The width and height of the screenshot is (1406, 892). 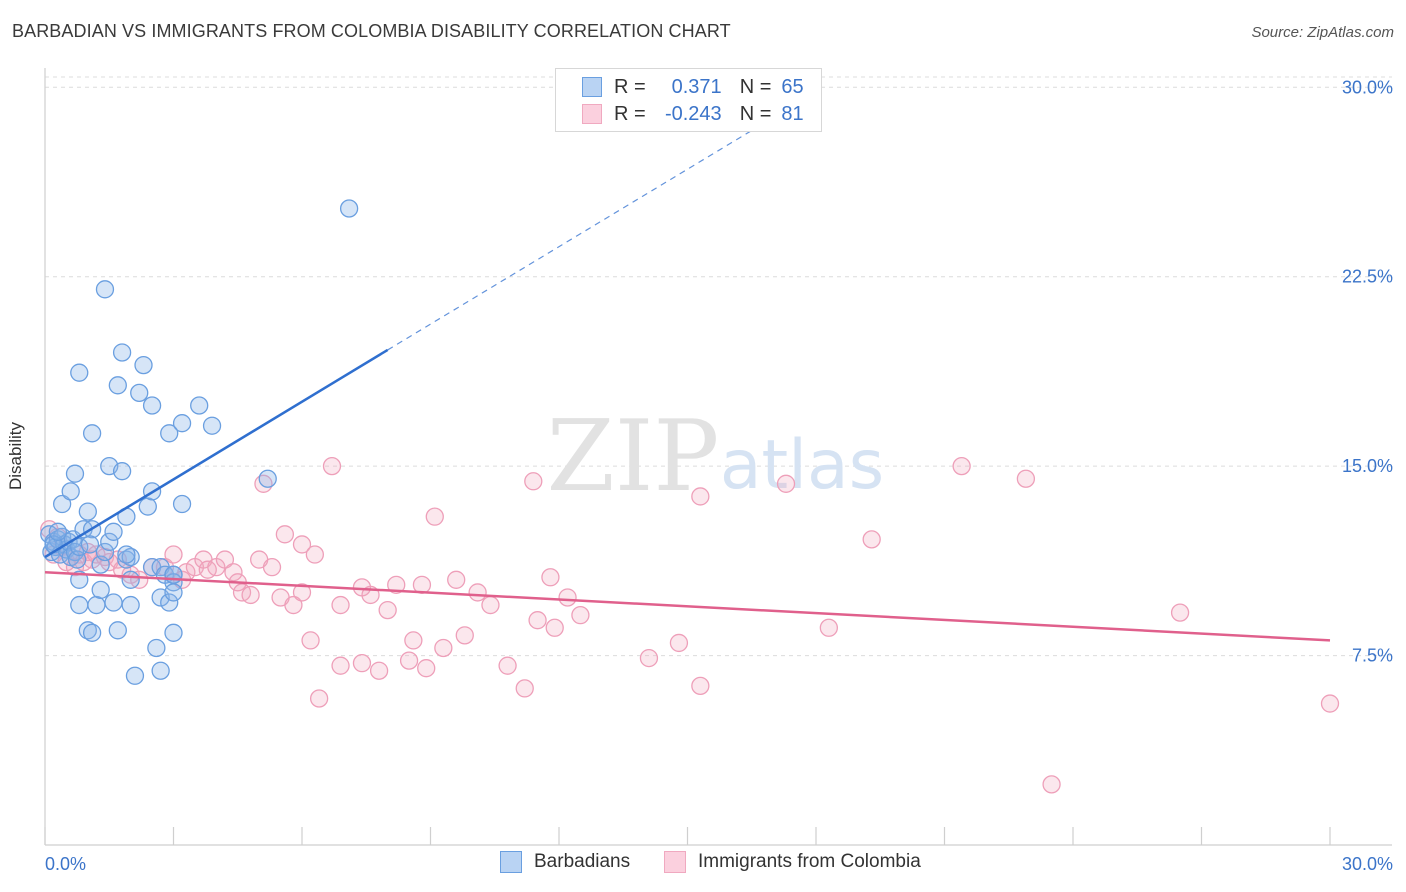 I want to click on legend-label-colombia: Immigrants from Colombia, so click(x=809, y=861).